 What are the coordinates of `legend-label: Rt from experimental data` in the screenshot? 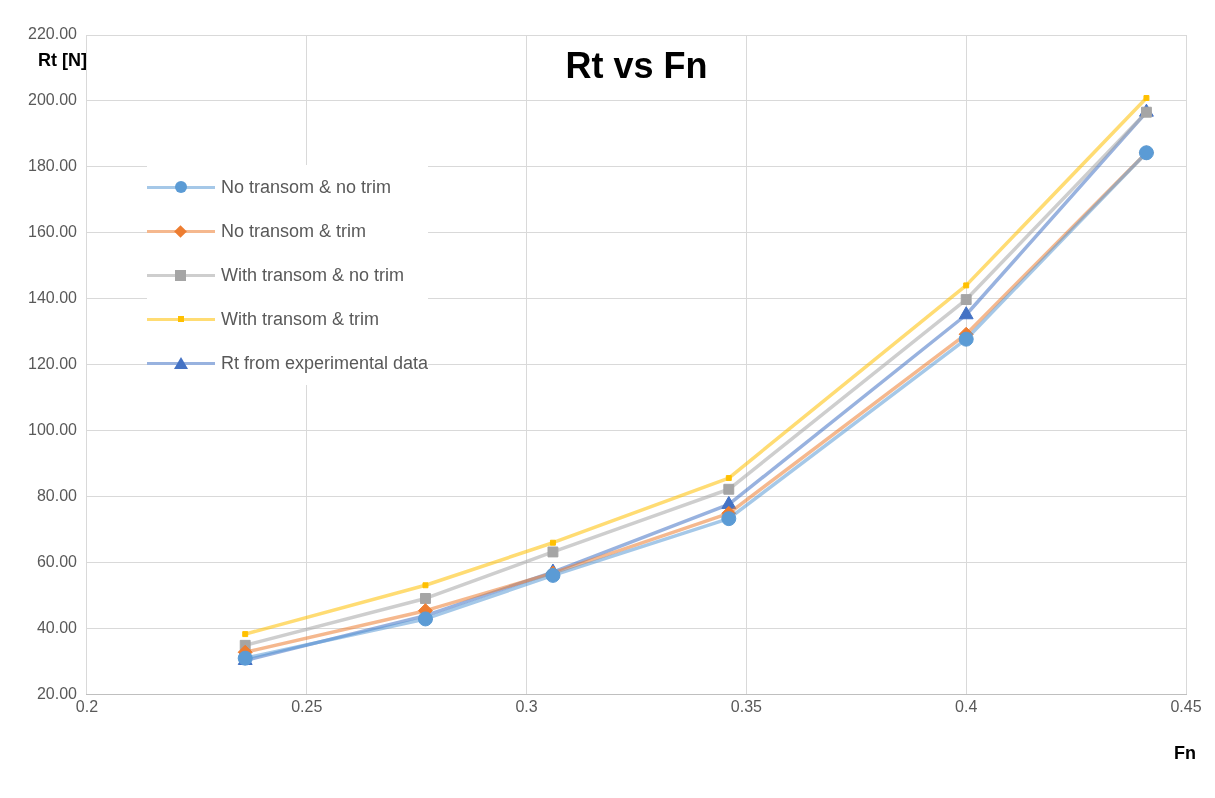 It's located at (324, 363).